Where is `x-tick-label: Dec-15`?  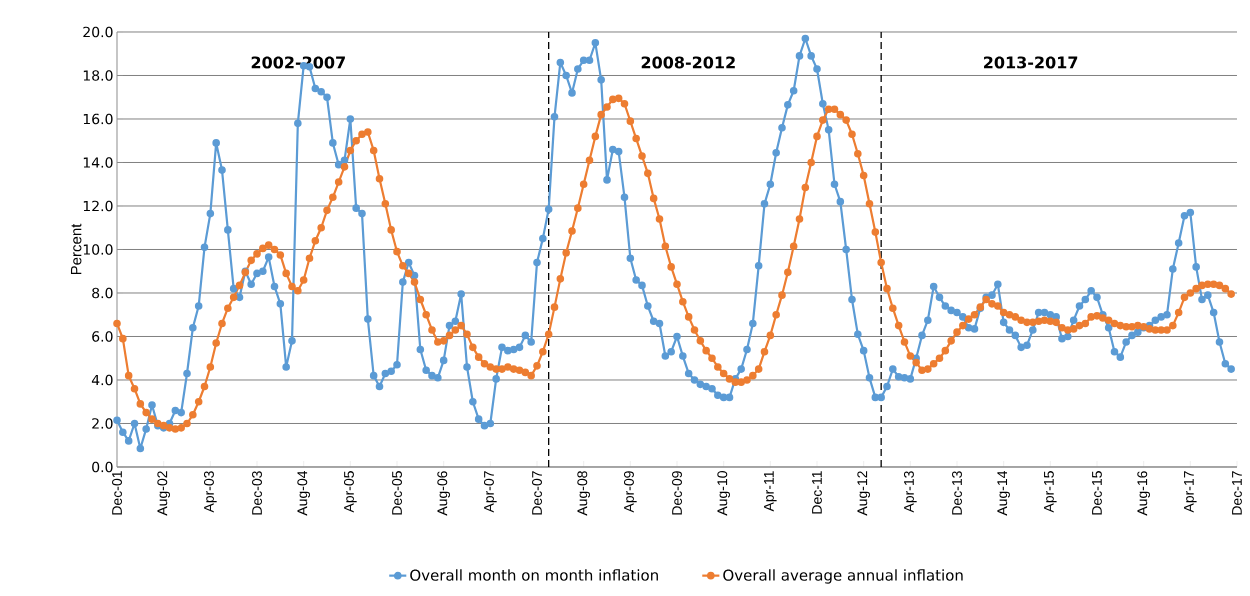
x-tick-label: Dec-15 is located at coordinates (1097, 493).